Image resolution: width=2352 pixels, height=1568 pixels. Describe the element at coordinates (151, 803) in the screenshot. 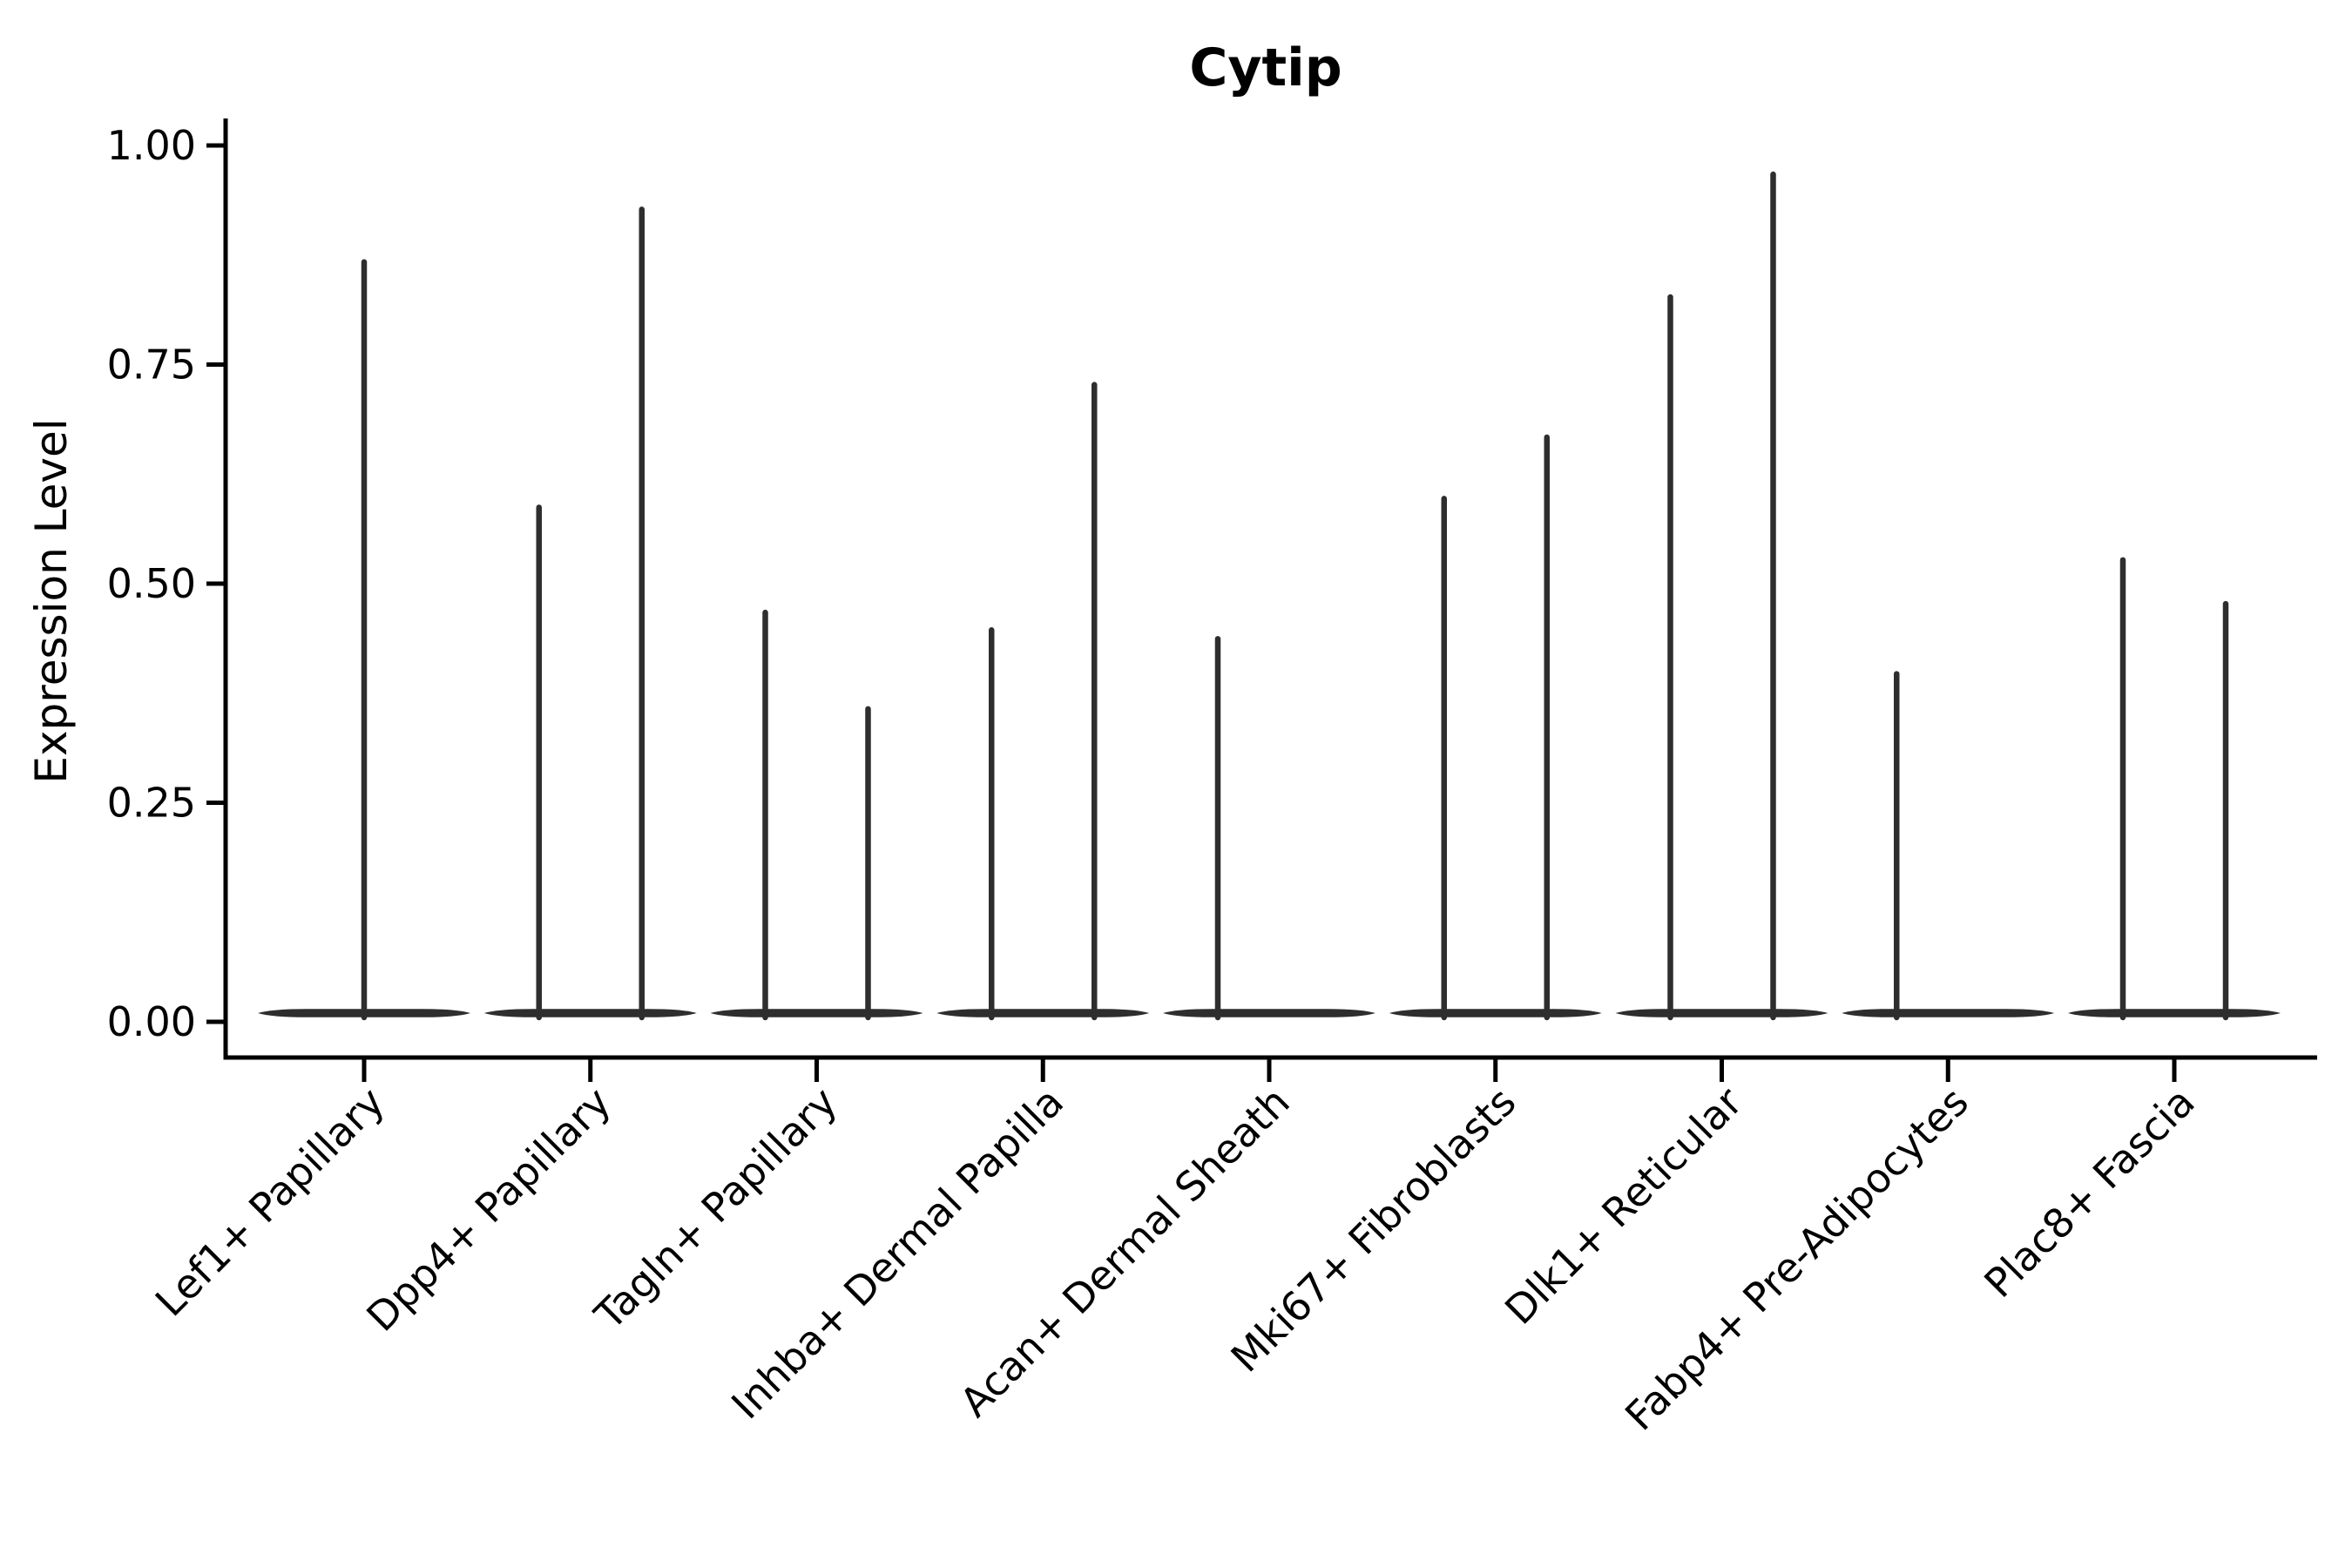

I see `y-tick-label: 0.25` at that location.